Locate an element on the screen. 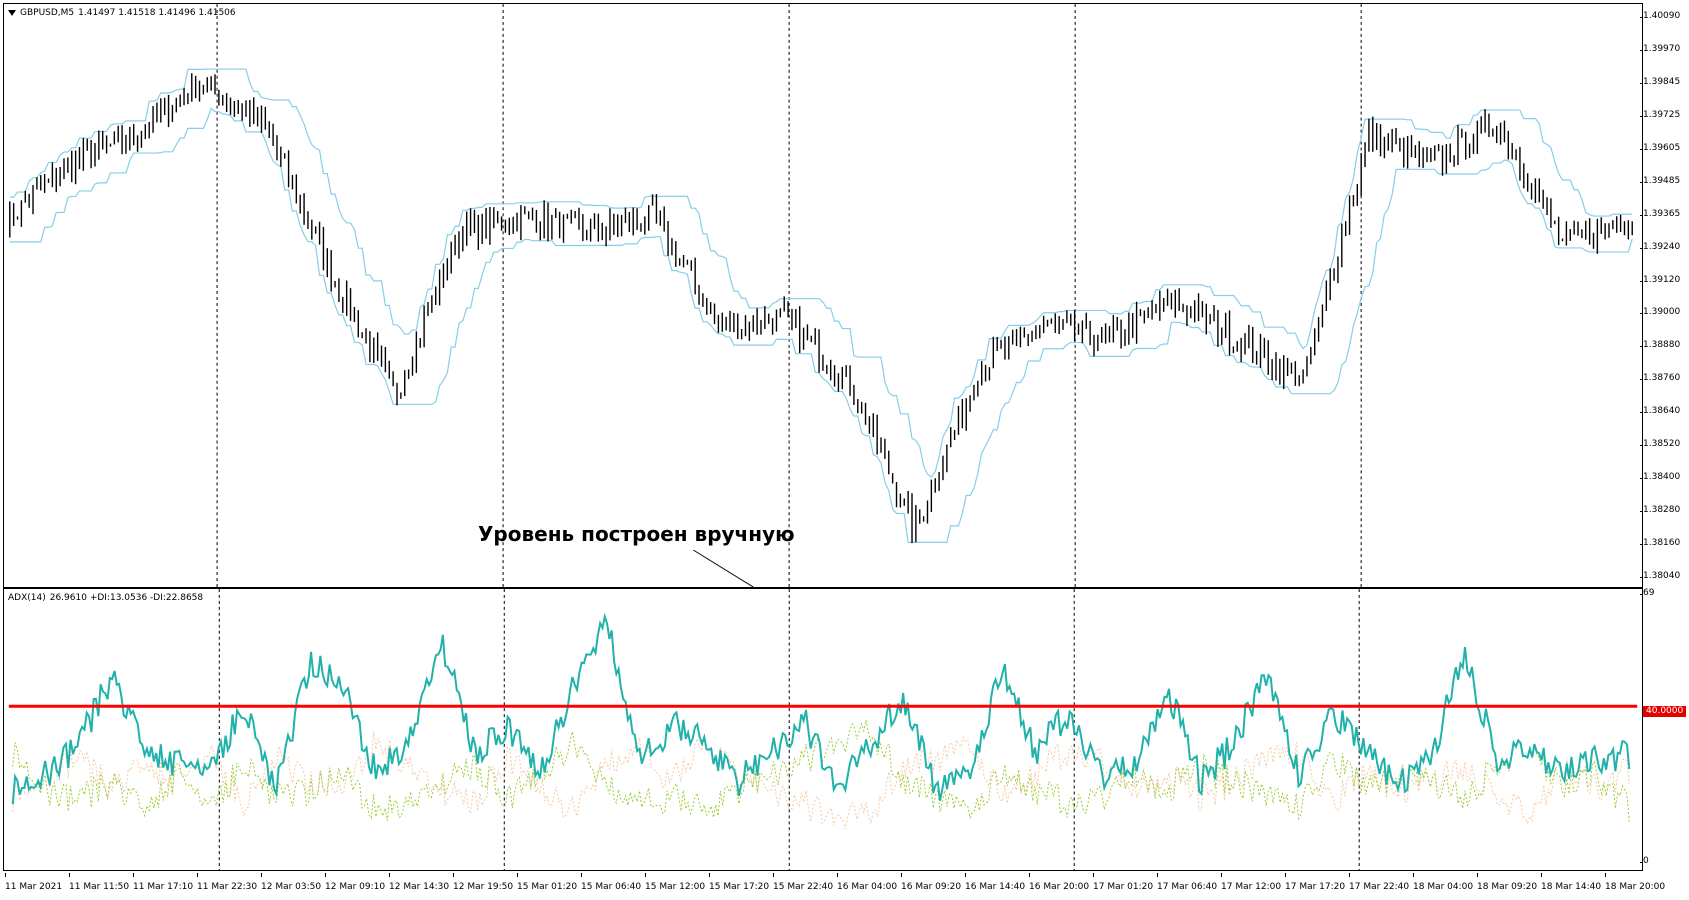 The width and height of the screenshot is (1689, 900). time-tick-label: 15 Mar 01:20 is located at coordinates (547, 882).